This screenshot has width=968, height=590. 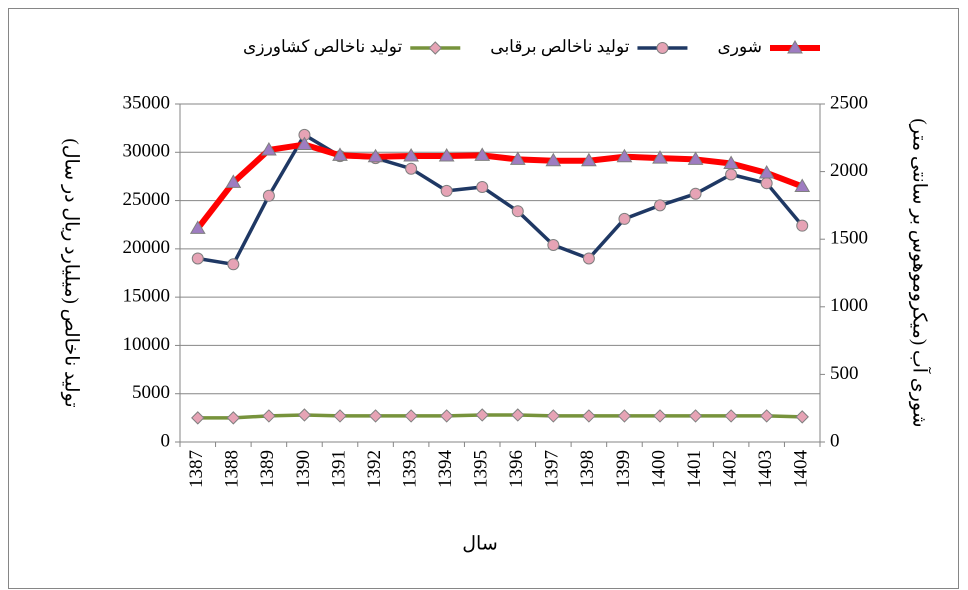 I want to click on x-tick-label: 1392, so click(x=374, y=469).